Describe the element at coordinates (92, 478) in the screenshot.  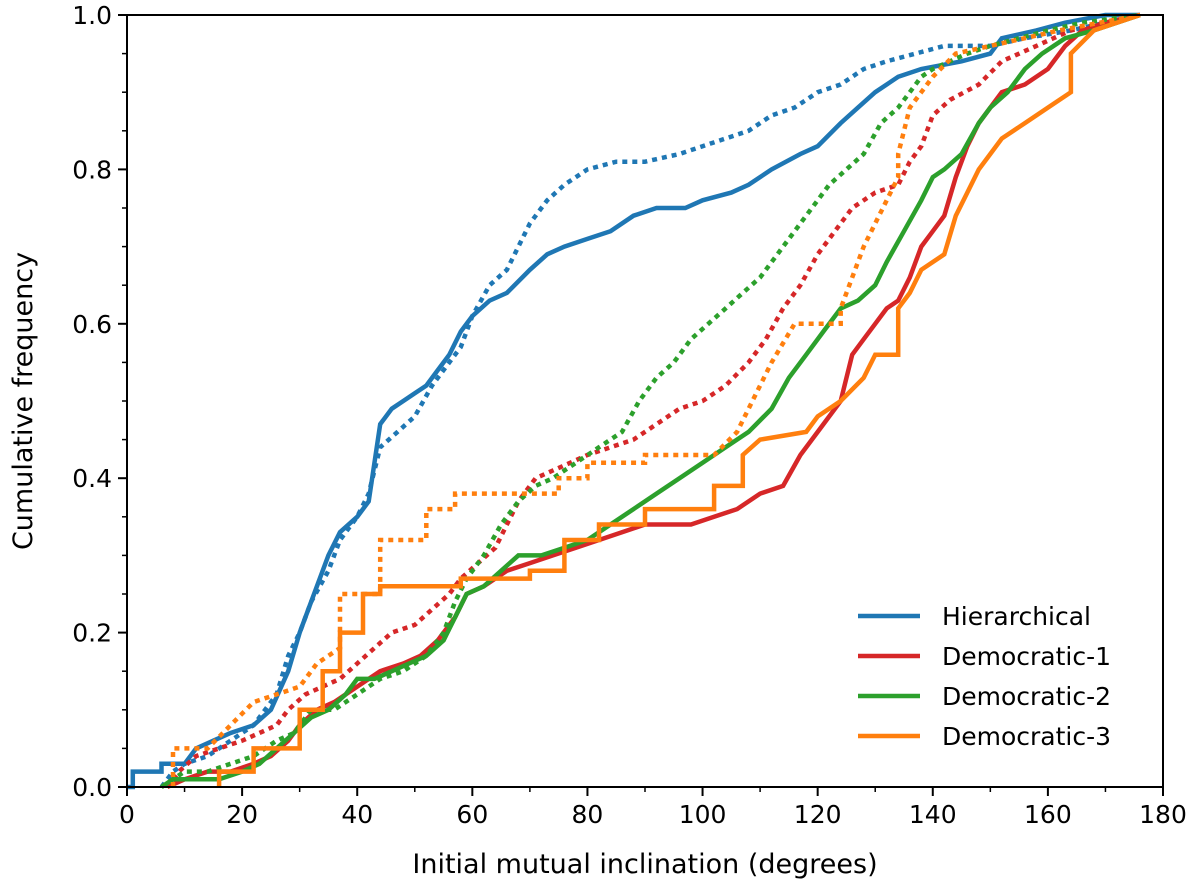
I see `y-tick-label: 0.4` at that location.